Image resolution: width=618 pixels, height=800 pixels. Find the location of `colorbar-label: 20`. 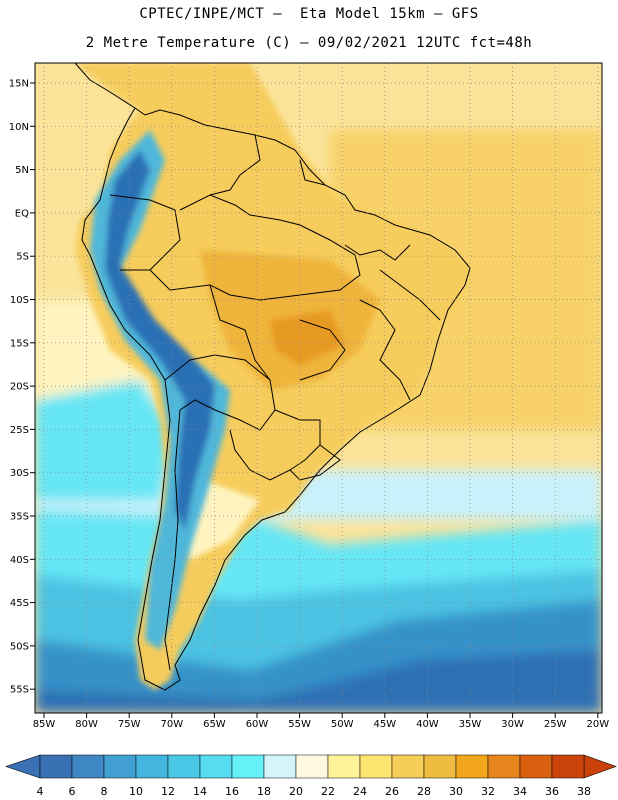

colorbar-label: 20 is located at coordinates (296, 791).